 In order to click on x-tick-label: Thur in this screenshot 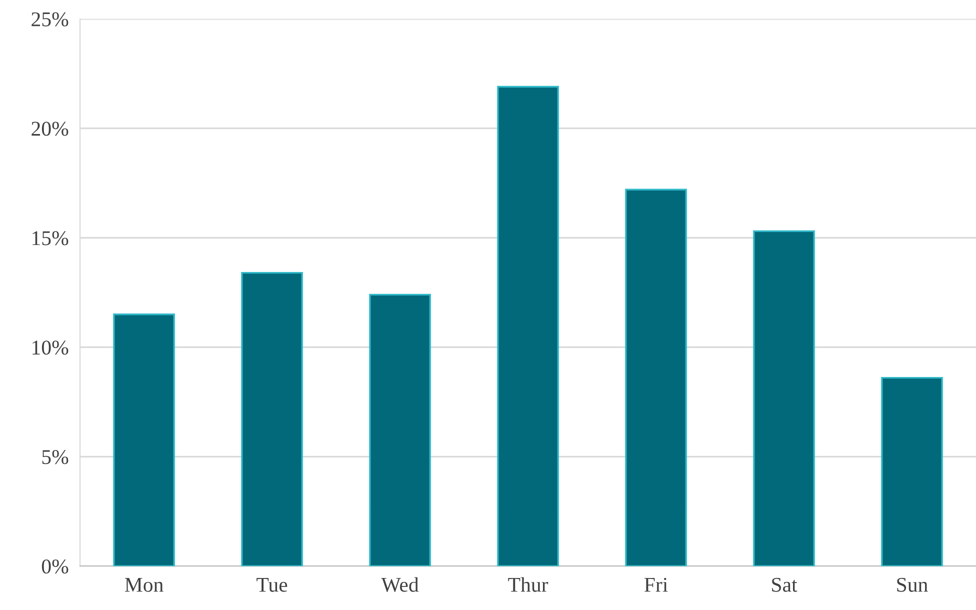, I will do `click(528, 584)`.